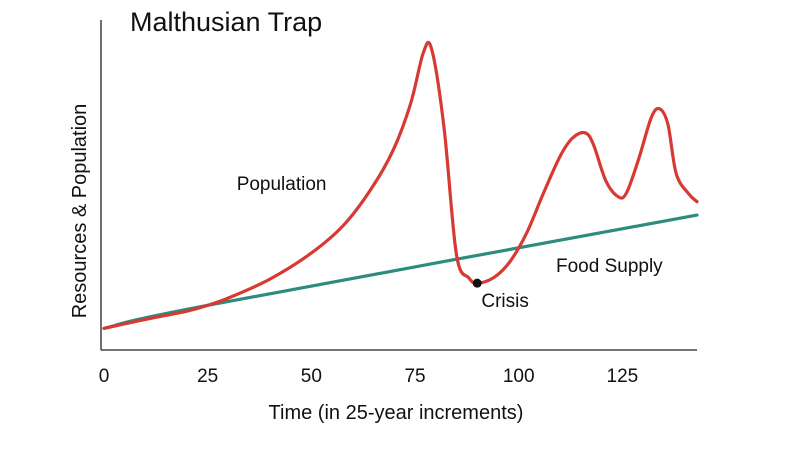 This screenshot has height=450, width=800. What do you see at coordinates (282, 184) in the screenshot?
I see `annotation-population: Population` at bounding box center [282, 184].